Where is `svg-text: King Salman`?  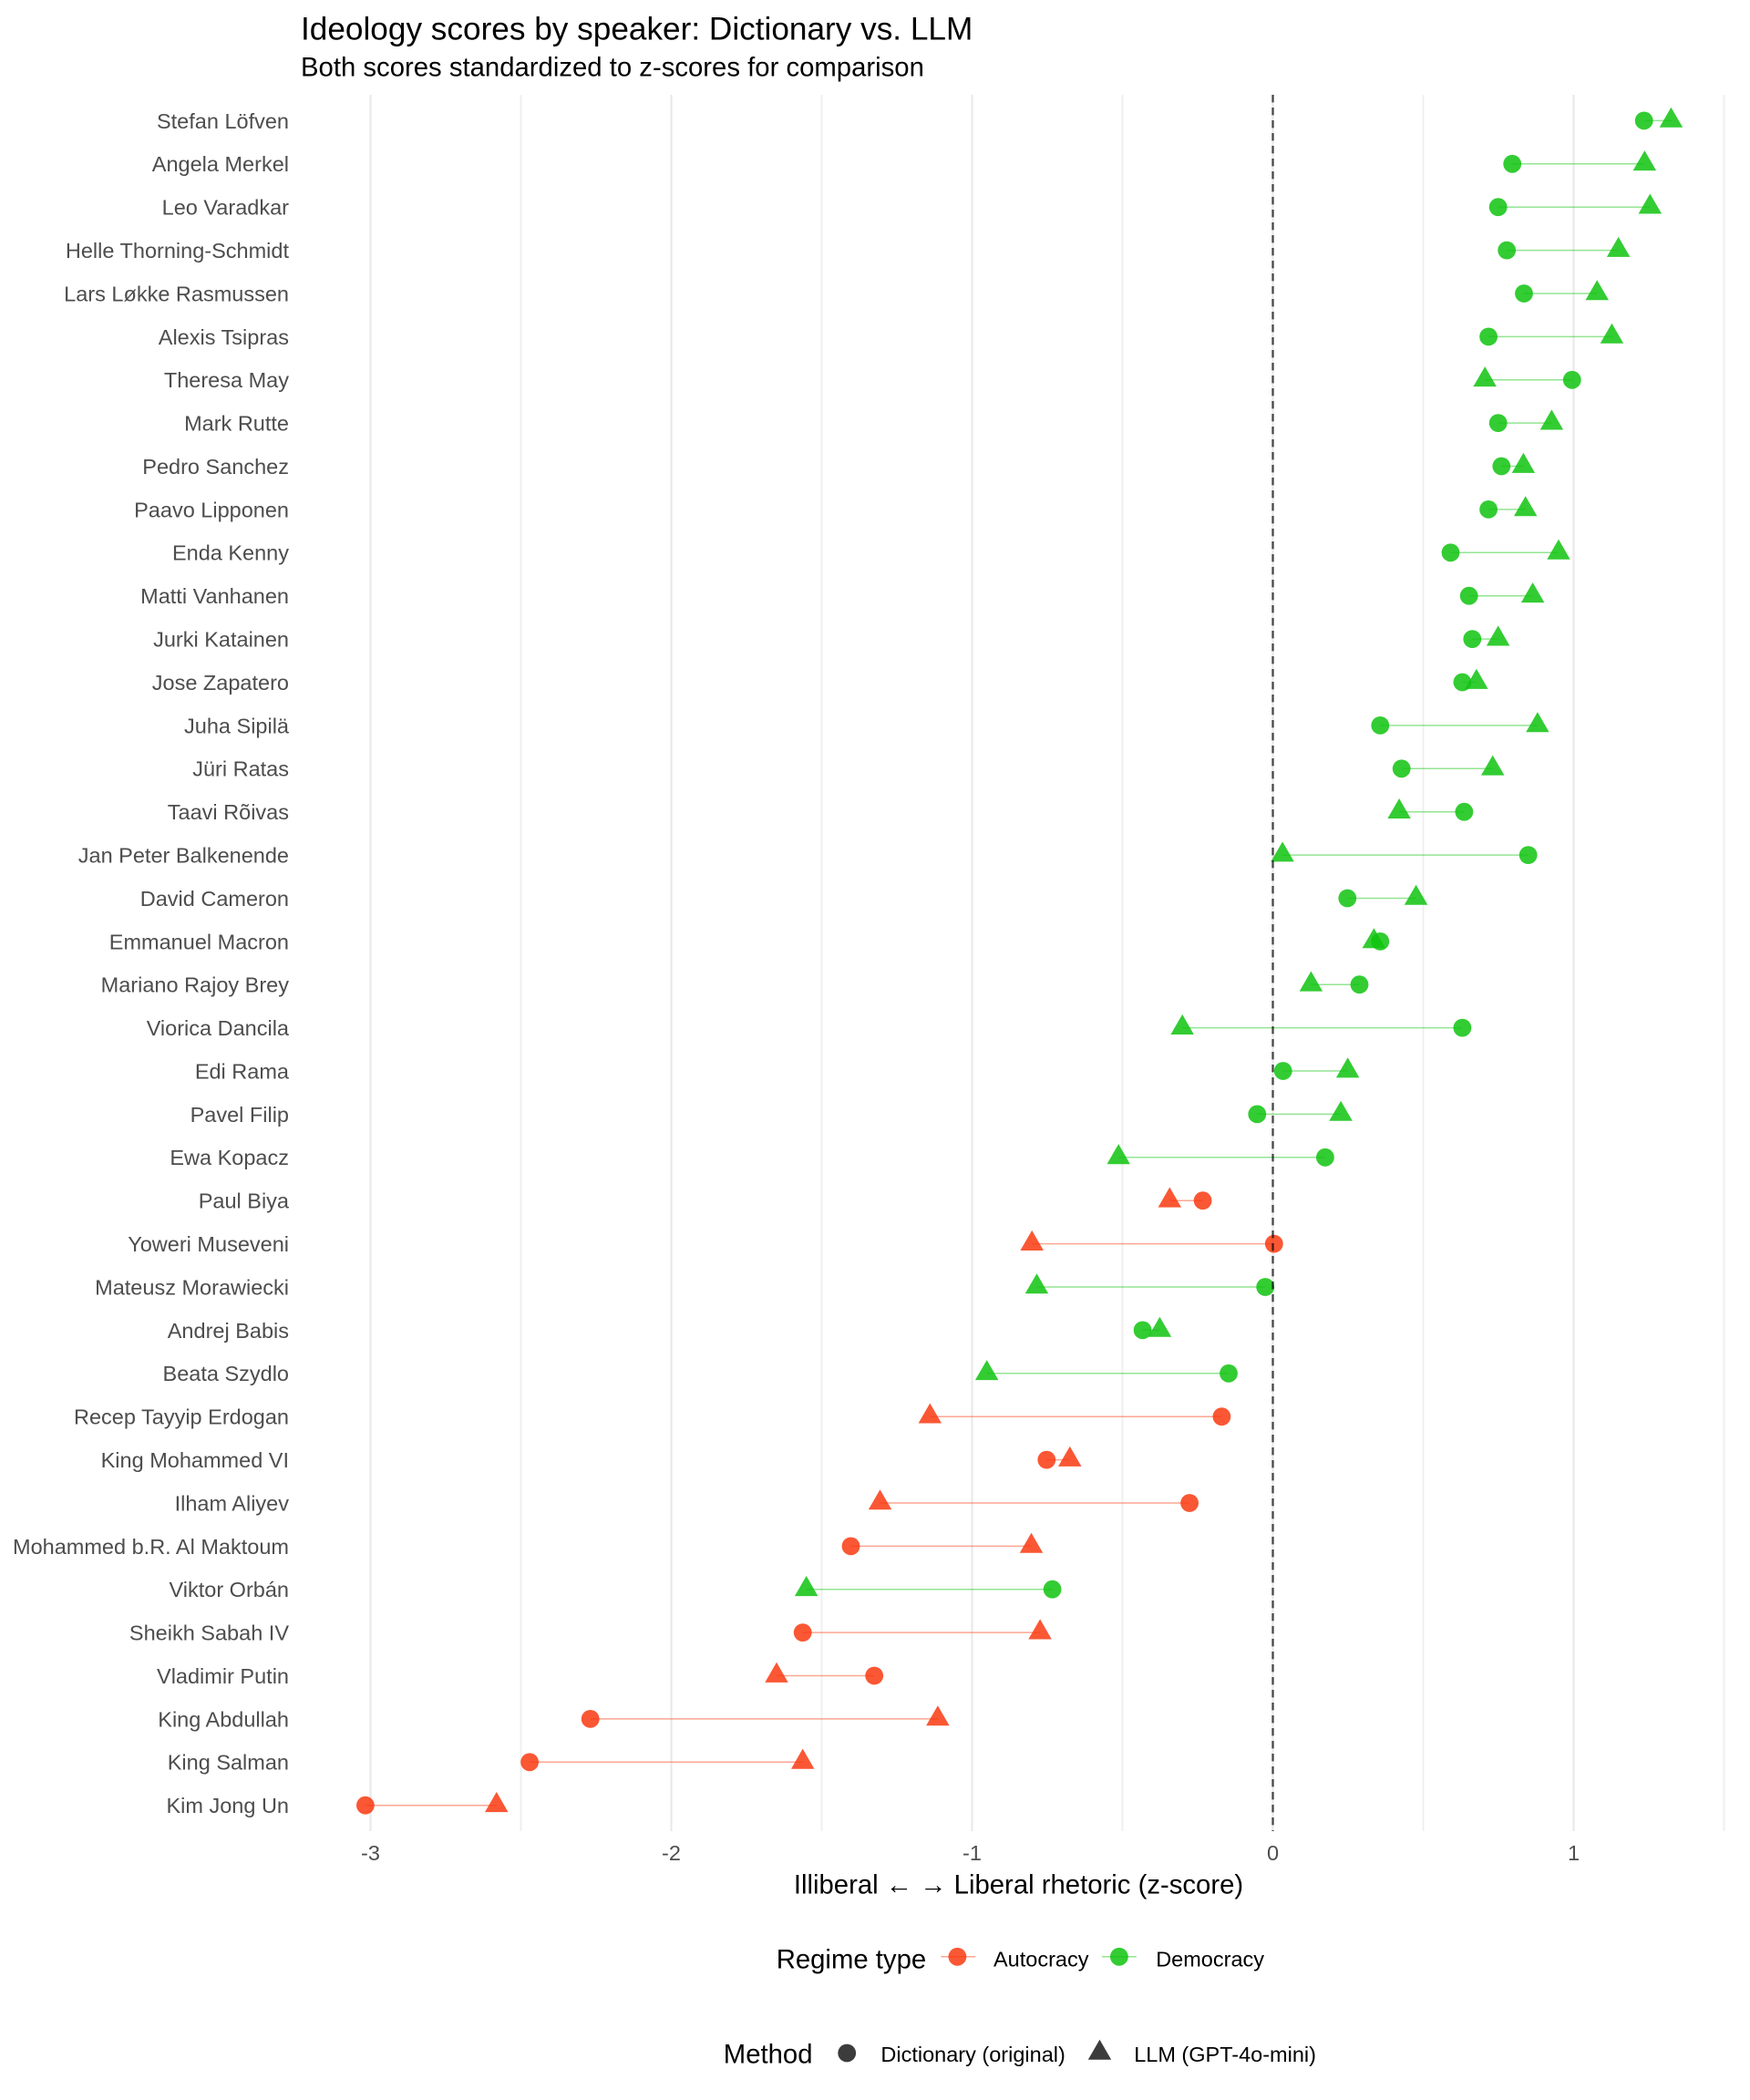
svg-text: King Salman is located at coordinates (229, 1763).